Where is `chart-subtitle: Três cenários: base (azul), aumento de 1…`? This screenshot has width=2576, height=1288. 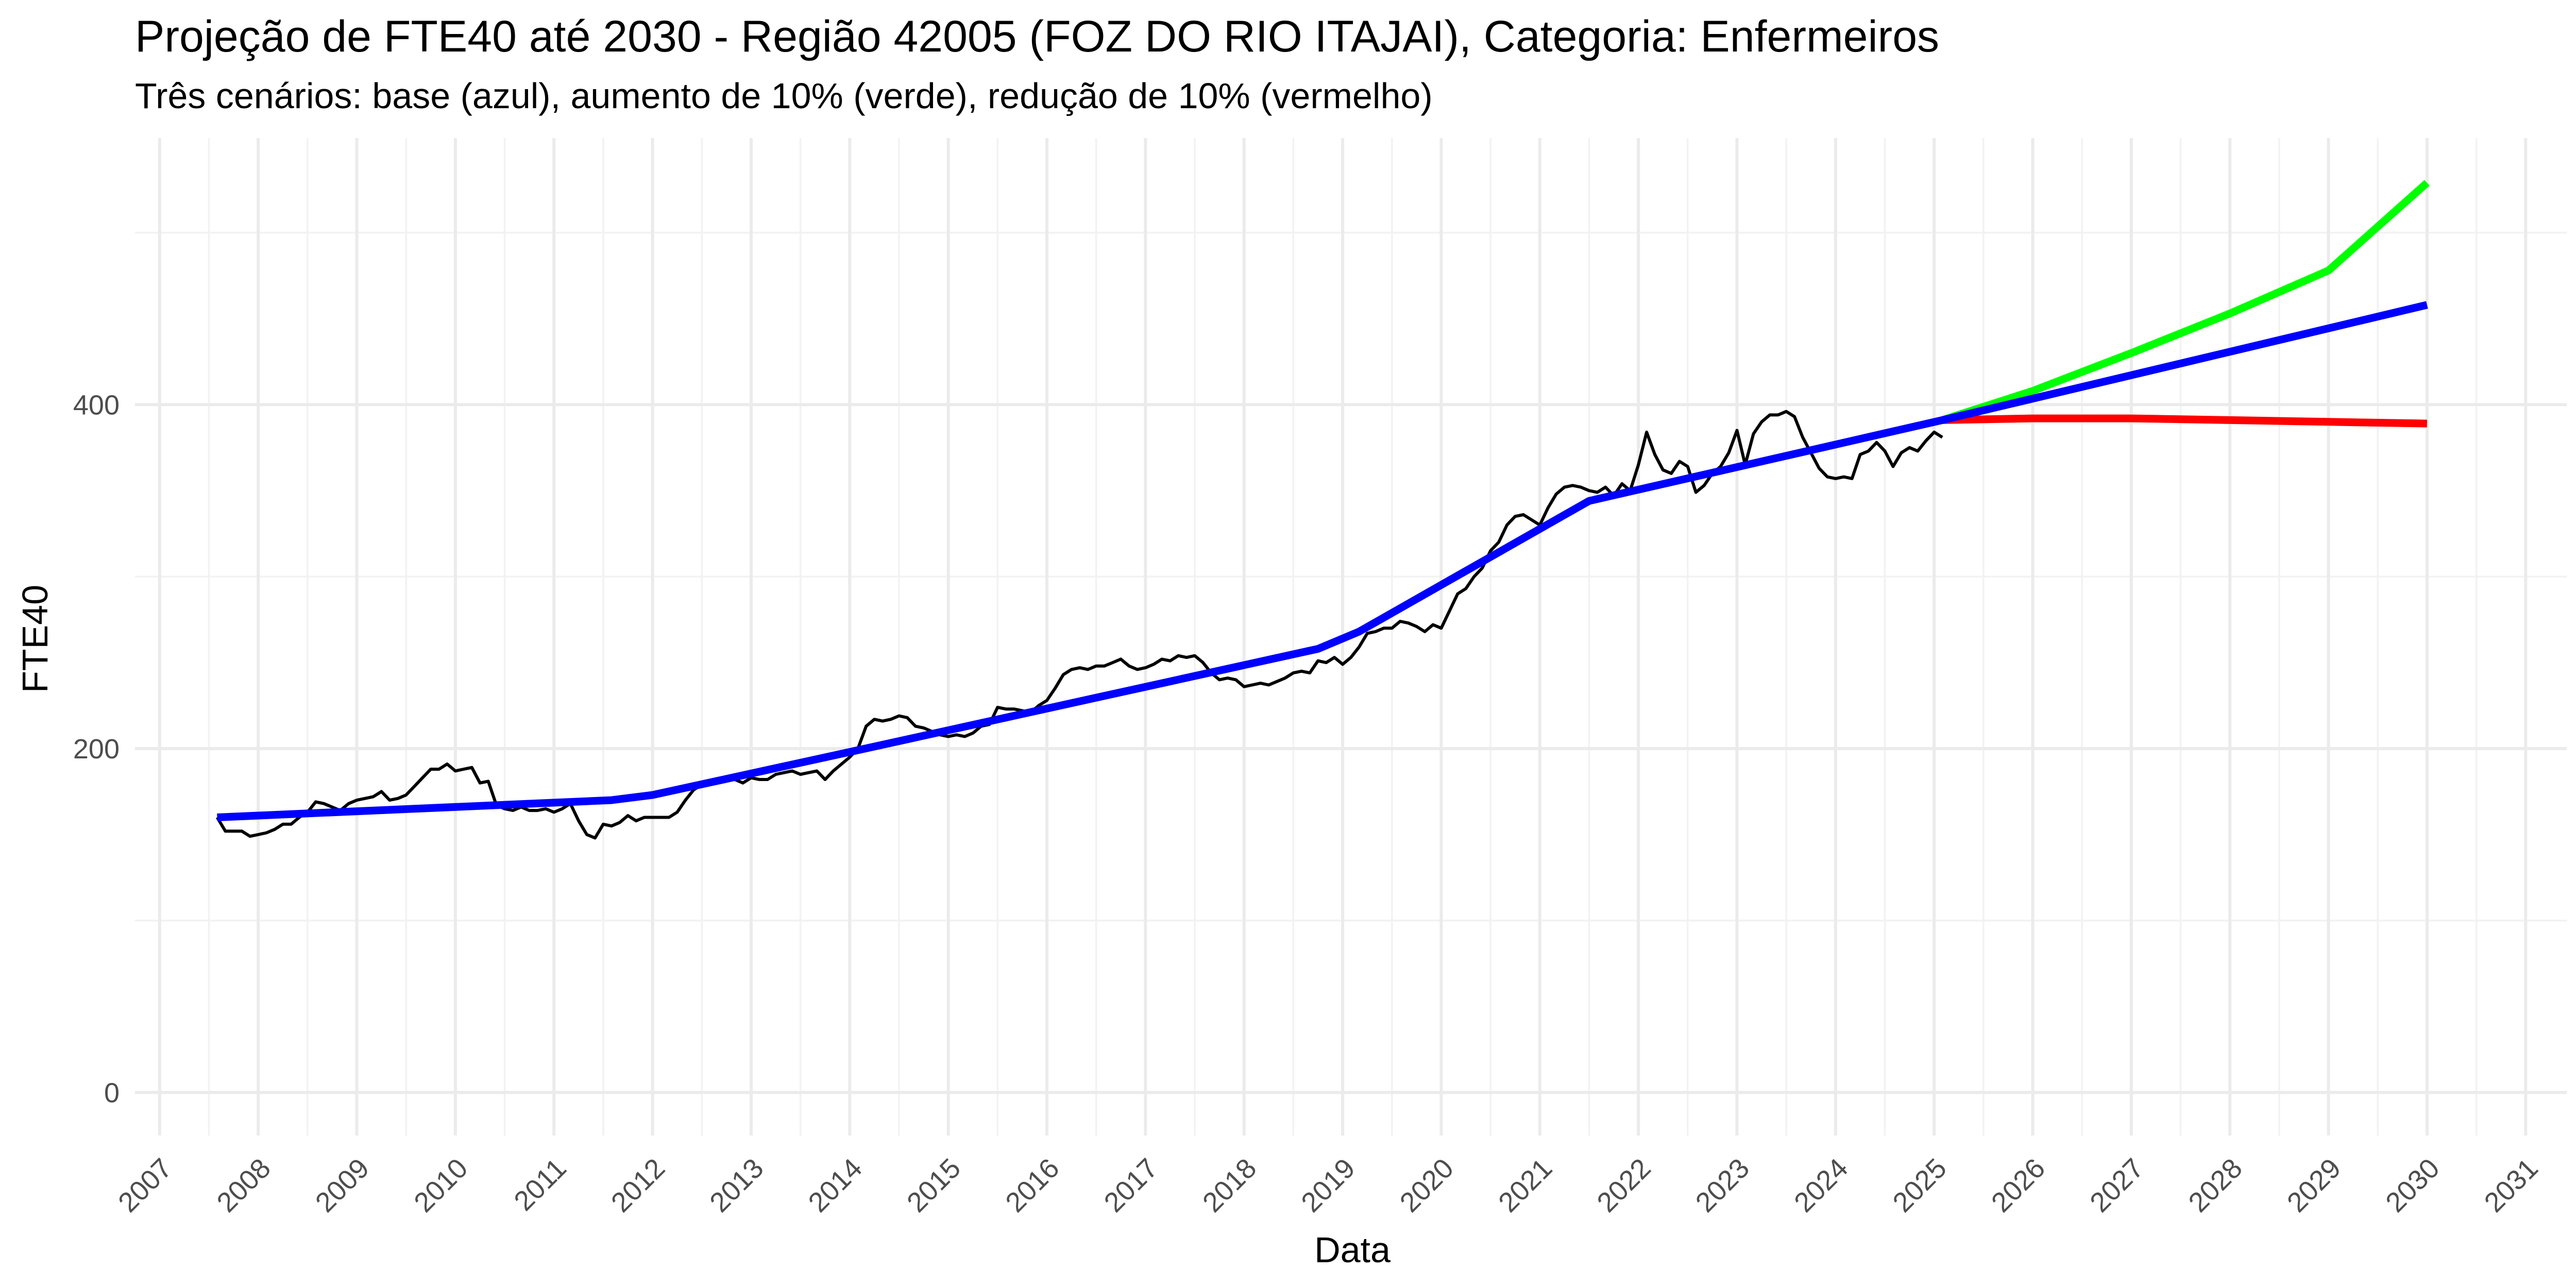 chart-subtitle: Três cenários: base (azul), aumento de 1… is located at coordinates (784, 96).